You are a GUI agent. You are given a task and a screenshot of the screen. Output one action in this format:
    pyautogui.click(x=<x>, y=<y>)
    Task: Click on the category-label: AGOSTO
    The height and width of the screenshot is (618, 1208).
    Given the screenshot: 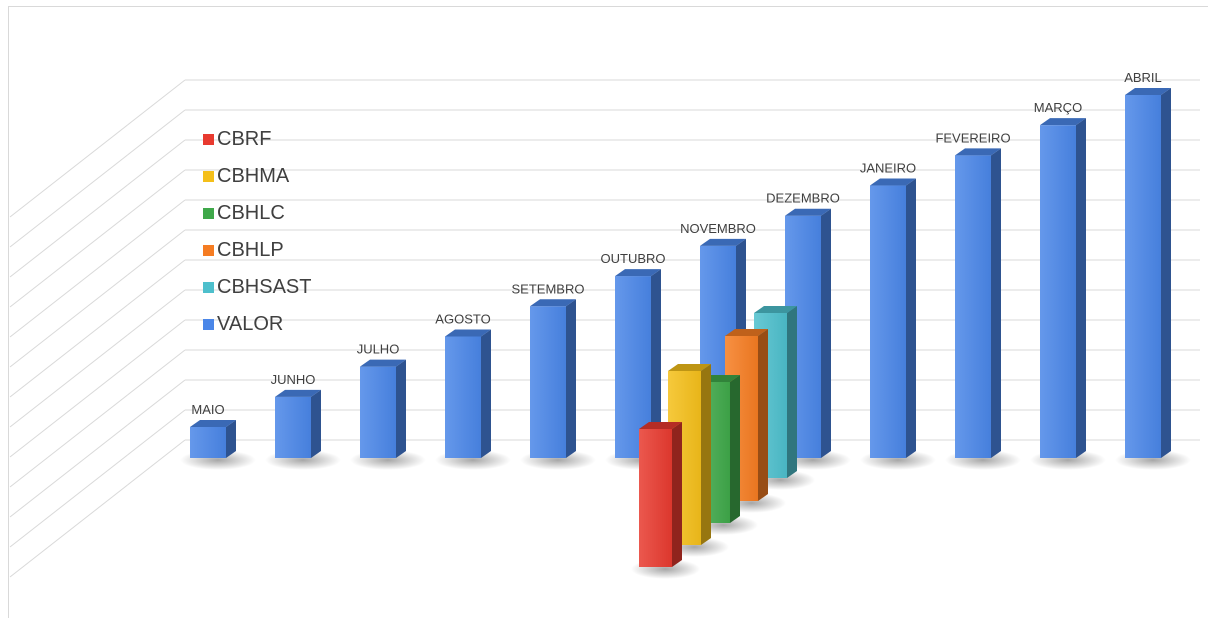 What is the action you would take?
    pyautogui.click(x=462, y=318)
    